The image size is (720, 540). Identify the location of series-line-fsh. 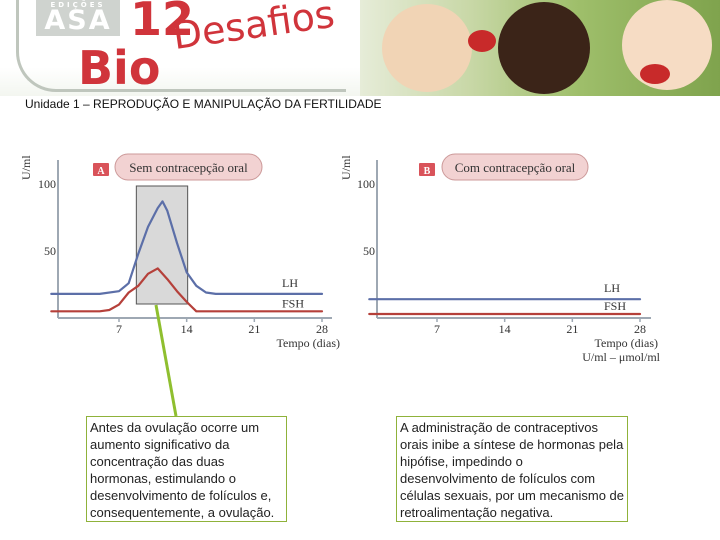
(187, 290).